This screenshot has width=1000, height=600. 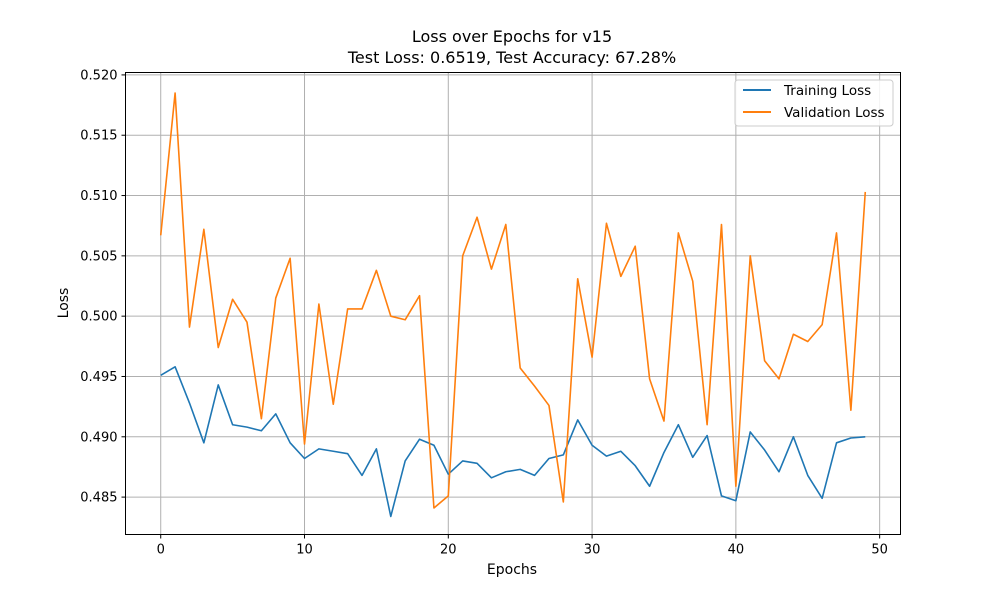 I want to click on y-tick-label: 0.500, so click(x=98, y=317).